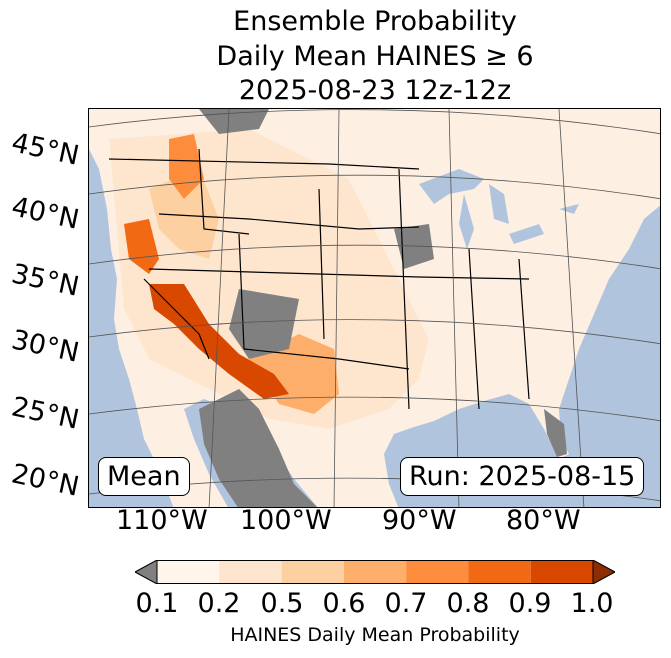  Describe the element at coordinates (157, 603) in the screenshot. I see `colorbar-tick: 0.1` at that location.